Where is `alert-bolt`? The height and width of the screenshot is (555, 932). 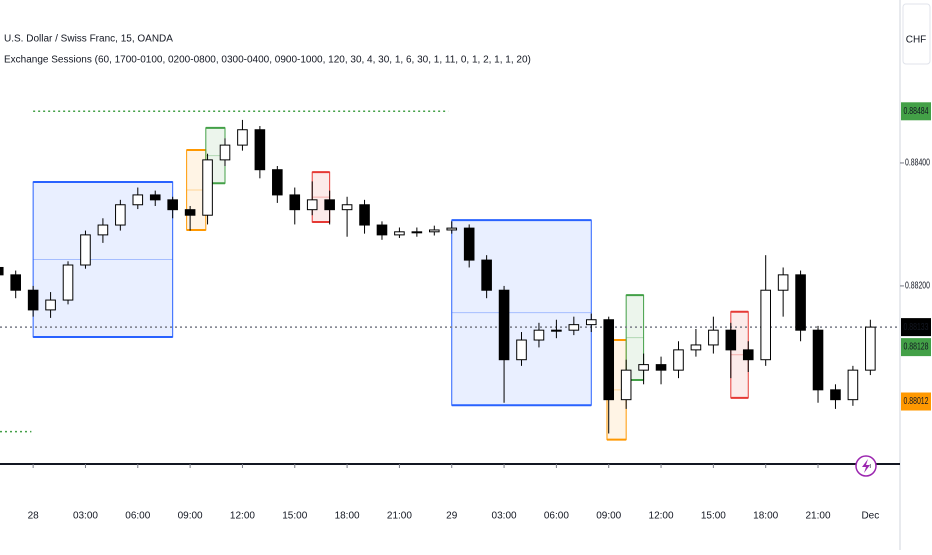 alert-bolt is located at coordinates (866, 466).